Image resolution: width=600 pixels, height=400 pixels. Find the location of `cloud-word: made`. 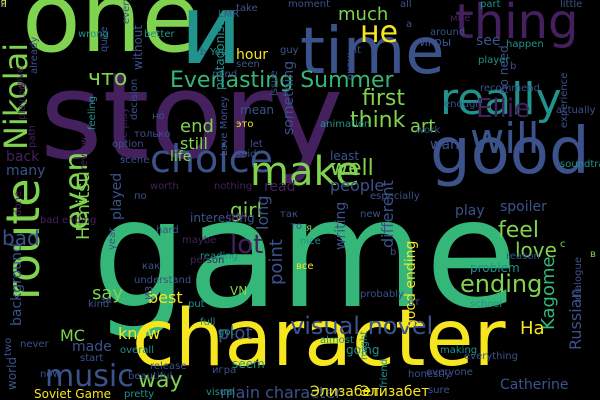

cloud-word: made is located at coordinates (92, 347).